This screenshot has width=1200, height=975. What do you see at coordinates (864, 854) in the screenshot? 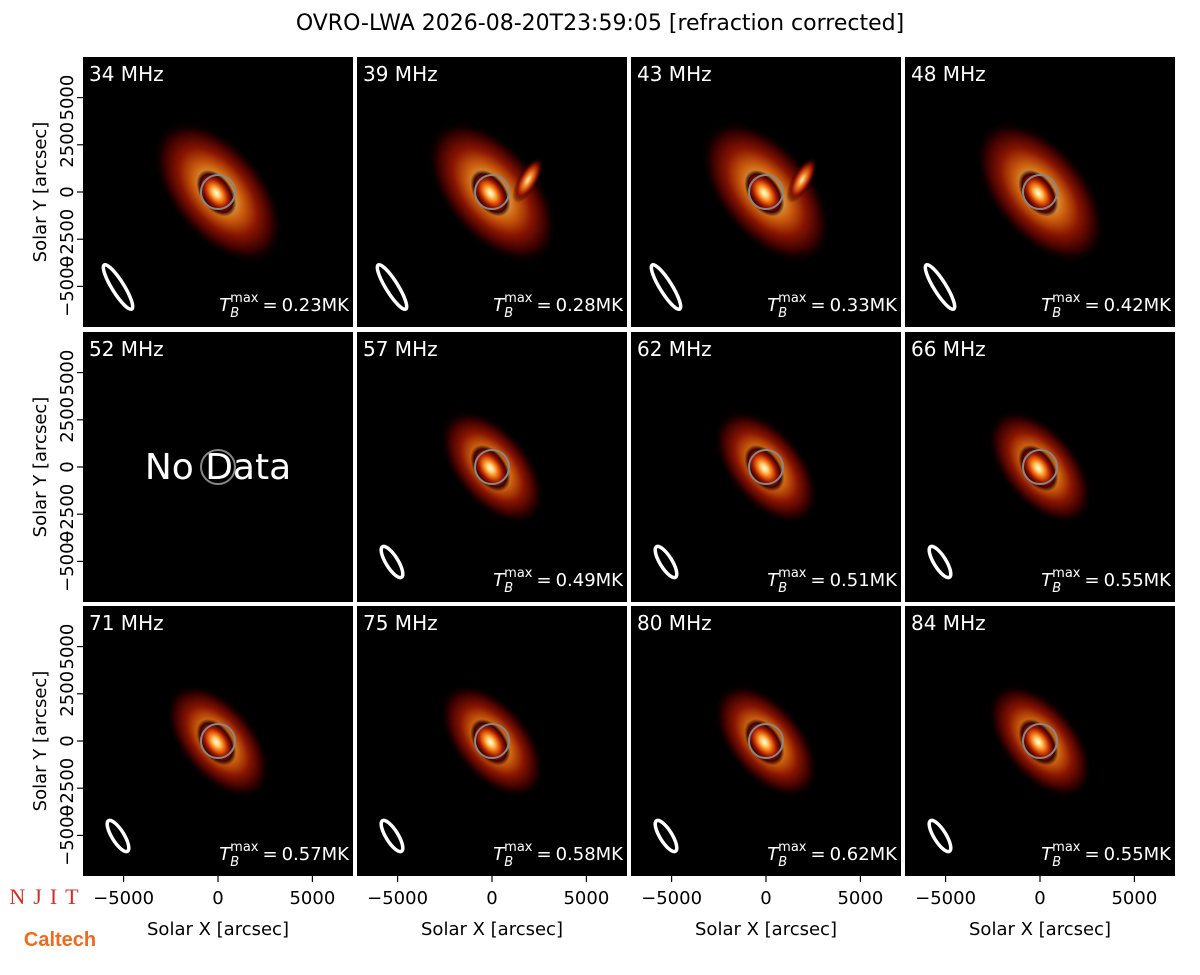
I see `tmax-value: 0.62MK` at bounding box center [864, 854].